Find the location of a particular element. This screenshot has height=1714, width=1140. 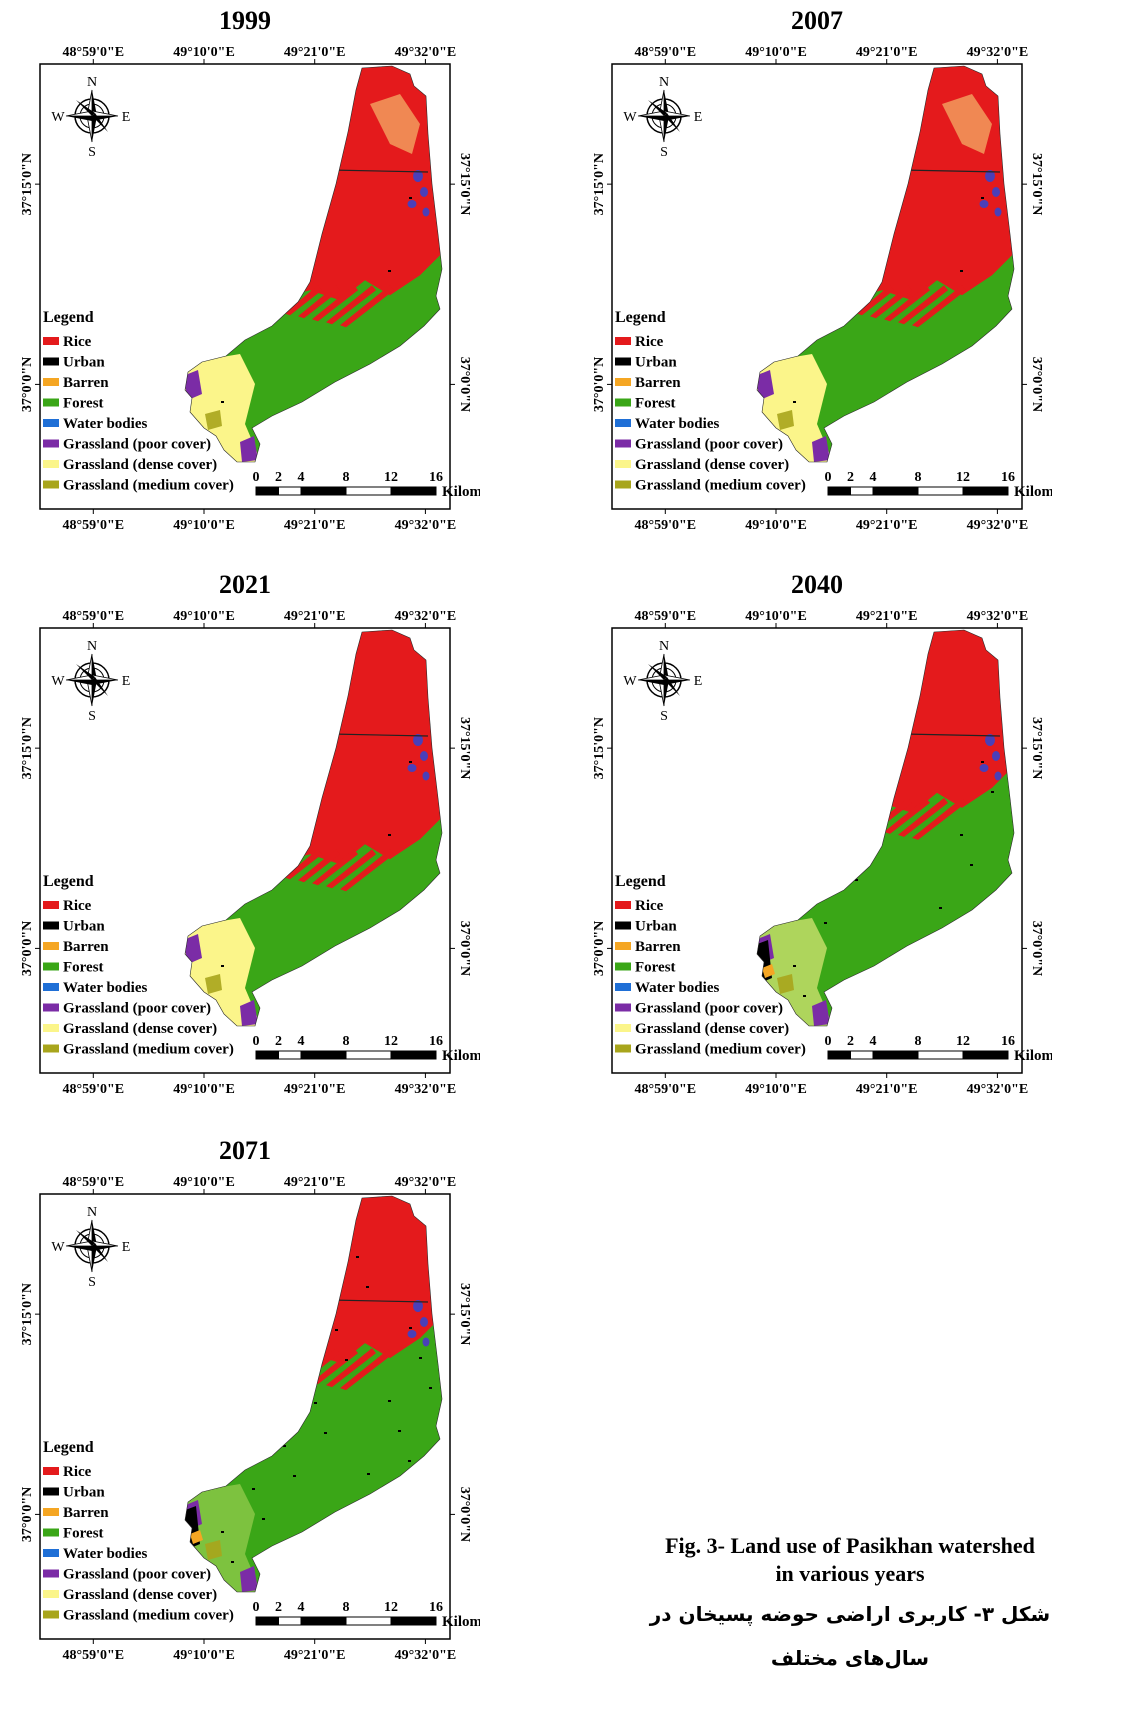

scalebar-tick-label: 16 is located at coordinates (1008, 1041).